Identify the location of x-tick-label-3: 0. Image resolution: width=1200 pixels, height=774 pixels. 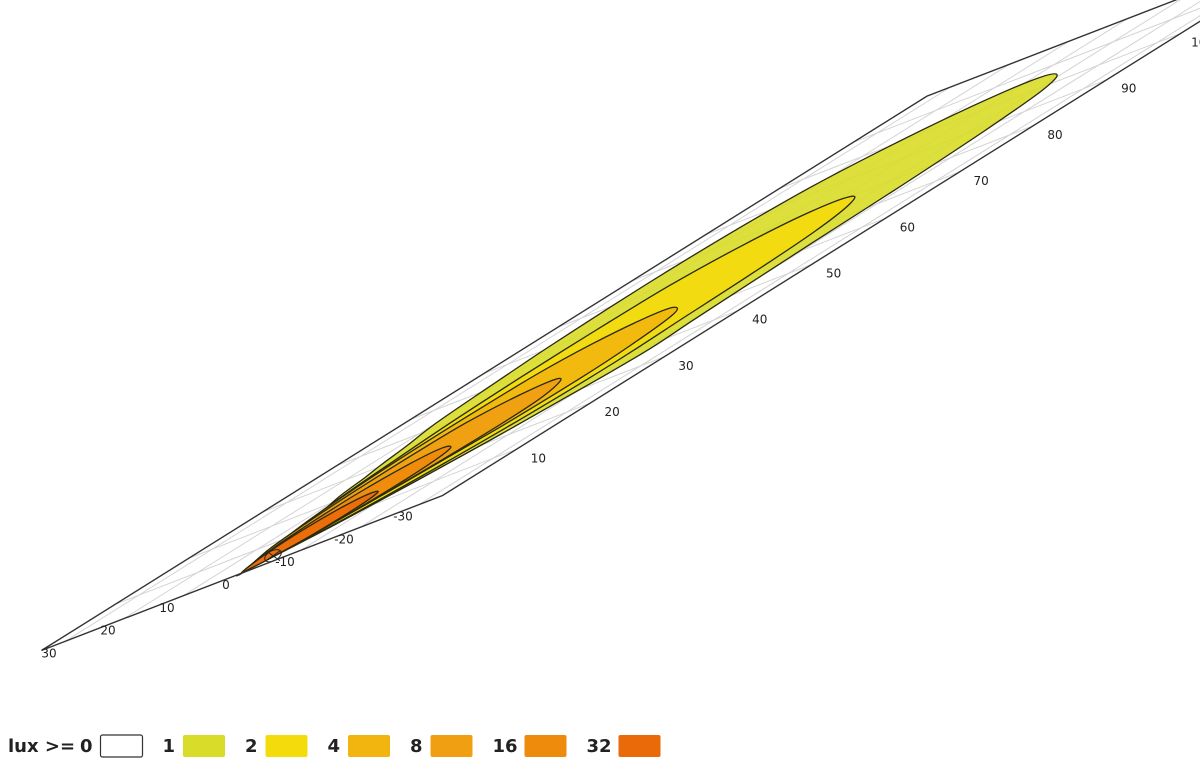
(226, 585).